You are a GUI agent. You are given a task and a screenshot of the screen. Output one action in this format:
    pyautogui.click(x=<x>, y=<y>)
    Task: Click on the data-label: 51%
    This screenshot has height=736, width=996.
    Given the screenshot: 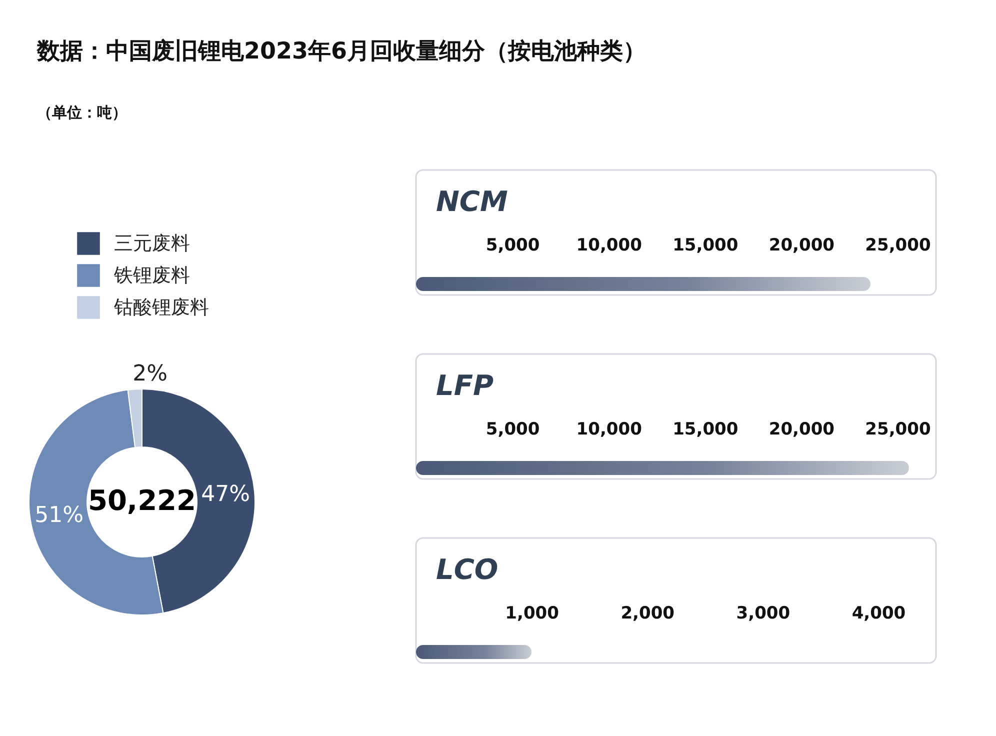 What is the action you would take?
    pyautogui.click(x=59, y=515)
    